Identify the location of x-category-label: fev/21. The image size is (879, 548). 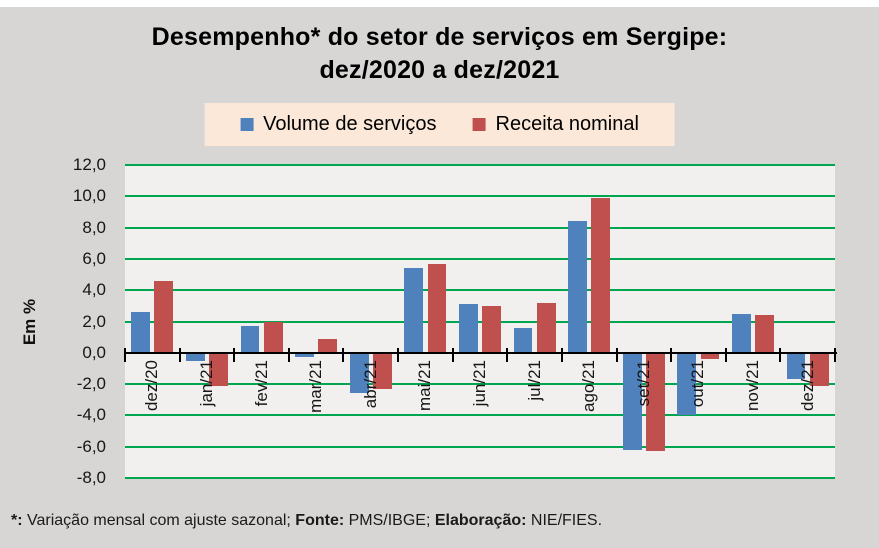
(261, 383).